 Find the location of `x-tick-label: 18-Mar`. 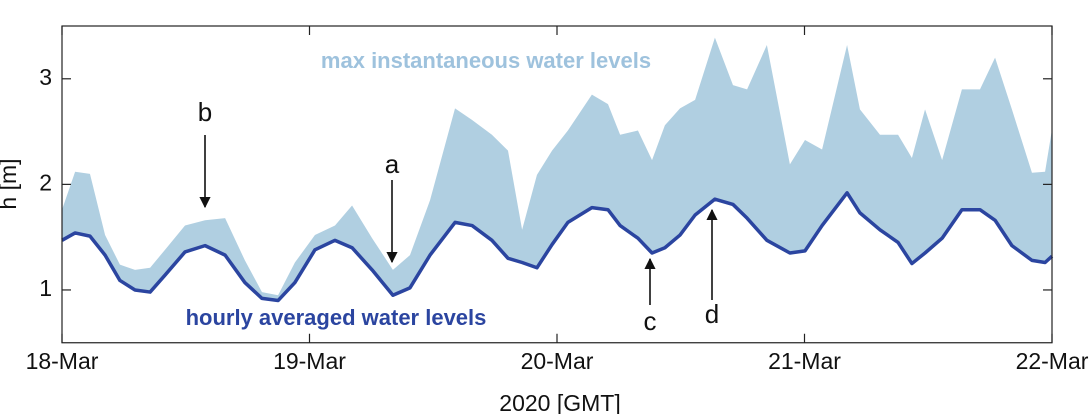

x-tick-label: 18-Mar is located at coordinates (62, 361).